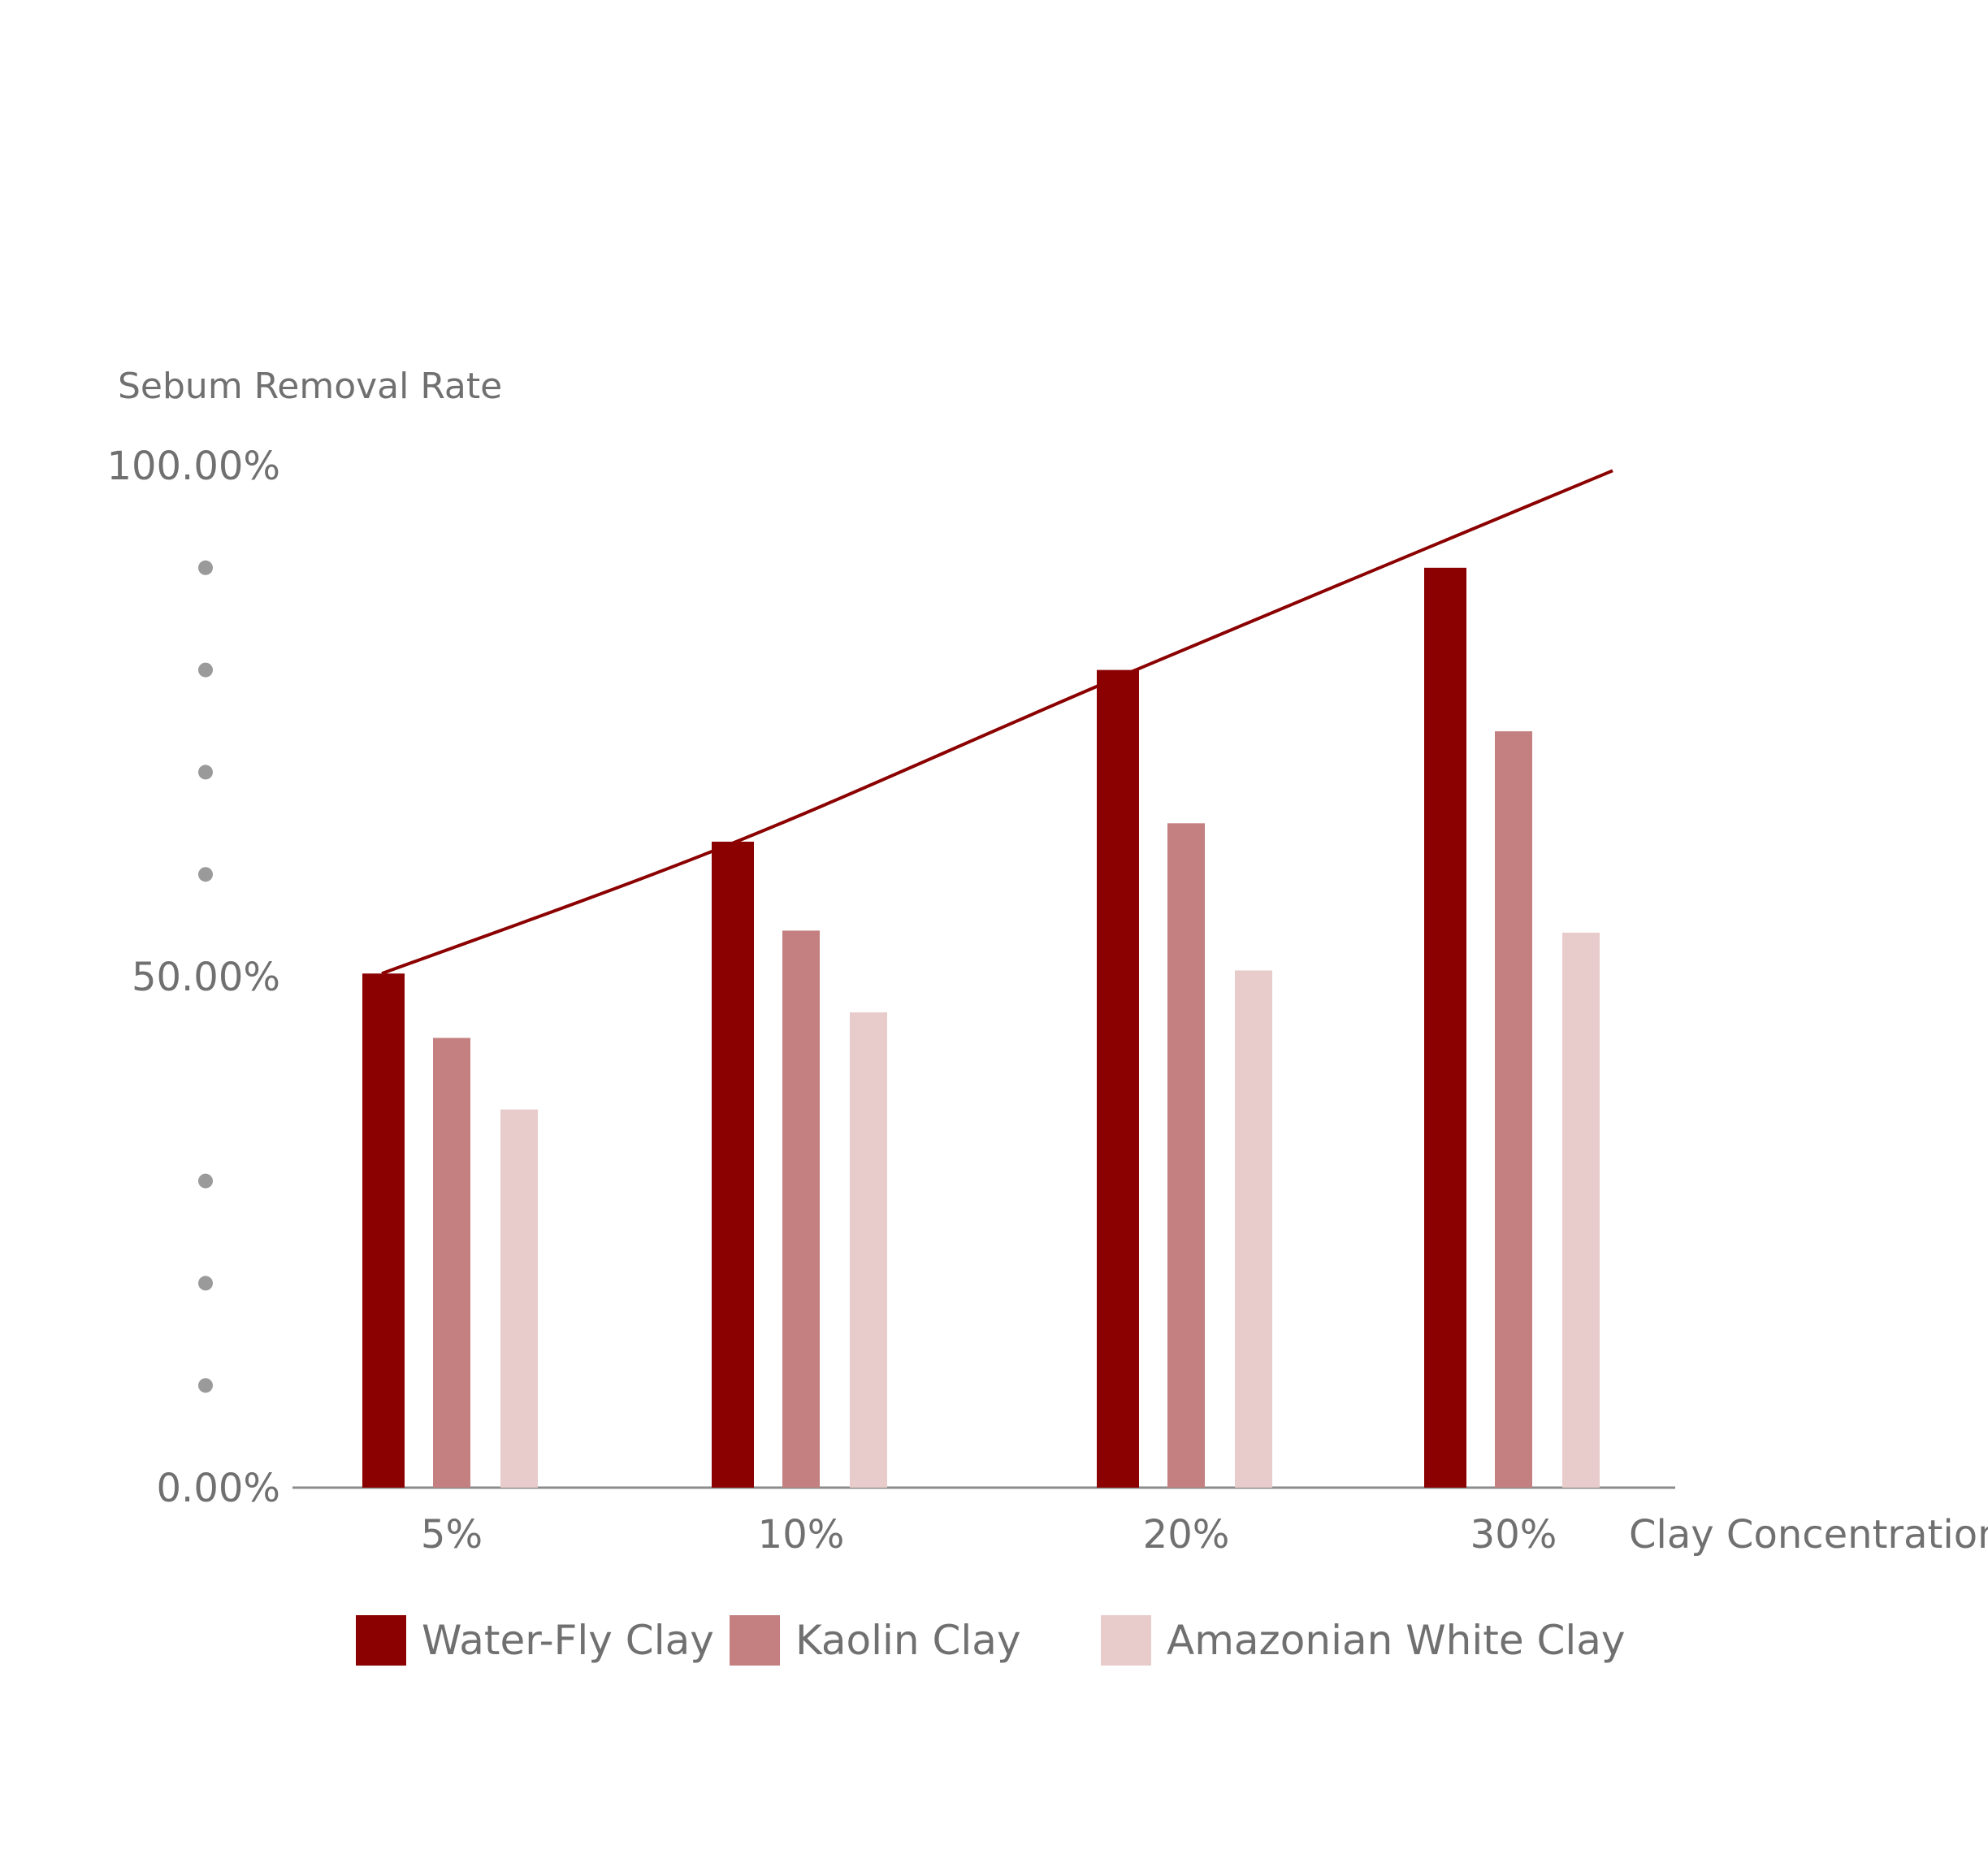 This screenshot has width=1988, height=1850. Describe the element at coordinates (193, 467) in the screenshot. I see `y-tick-label: 100.00%` at that location.